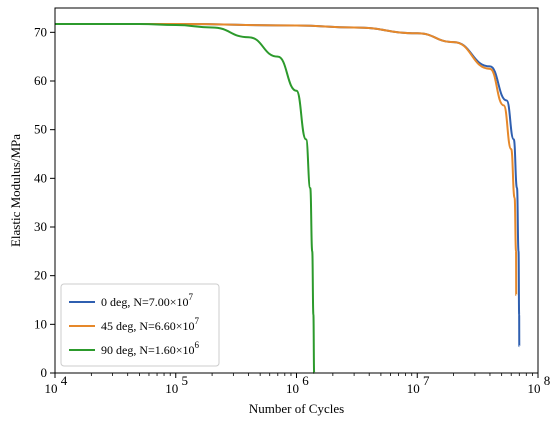 The image size is (550, 425). What do you see at coordinates (40, 226) in the screenshot?
I see `y-tick-label: 30` at bounding box center [40, 226].